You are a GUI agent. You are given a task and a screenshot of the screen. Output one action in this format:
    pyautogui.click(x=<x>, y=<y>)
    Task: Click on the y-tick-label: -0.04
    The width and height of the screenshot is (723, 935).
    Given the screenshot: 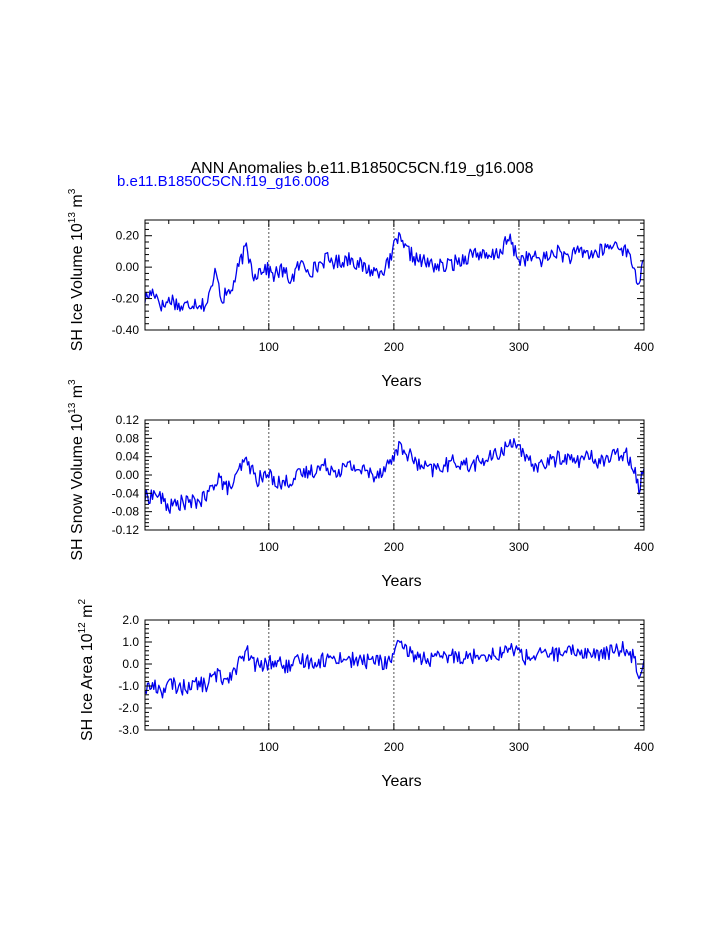 What is the action you would take?
    pyautogui.click(x=126, y=493)
    